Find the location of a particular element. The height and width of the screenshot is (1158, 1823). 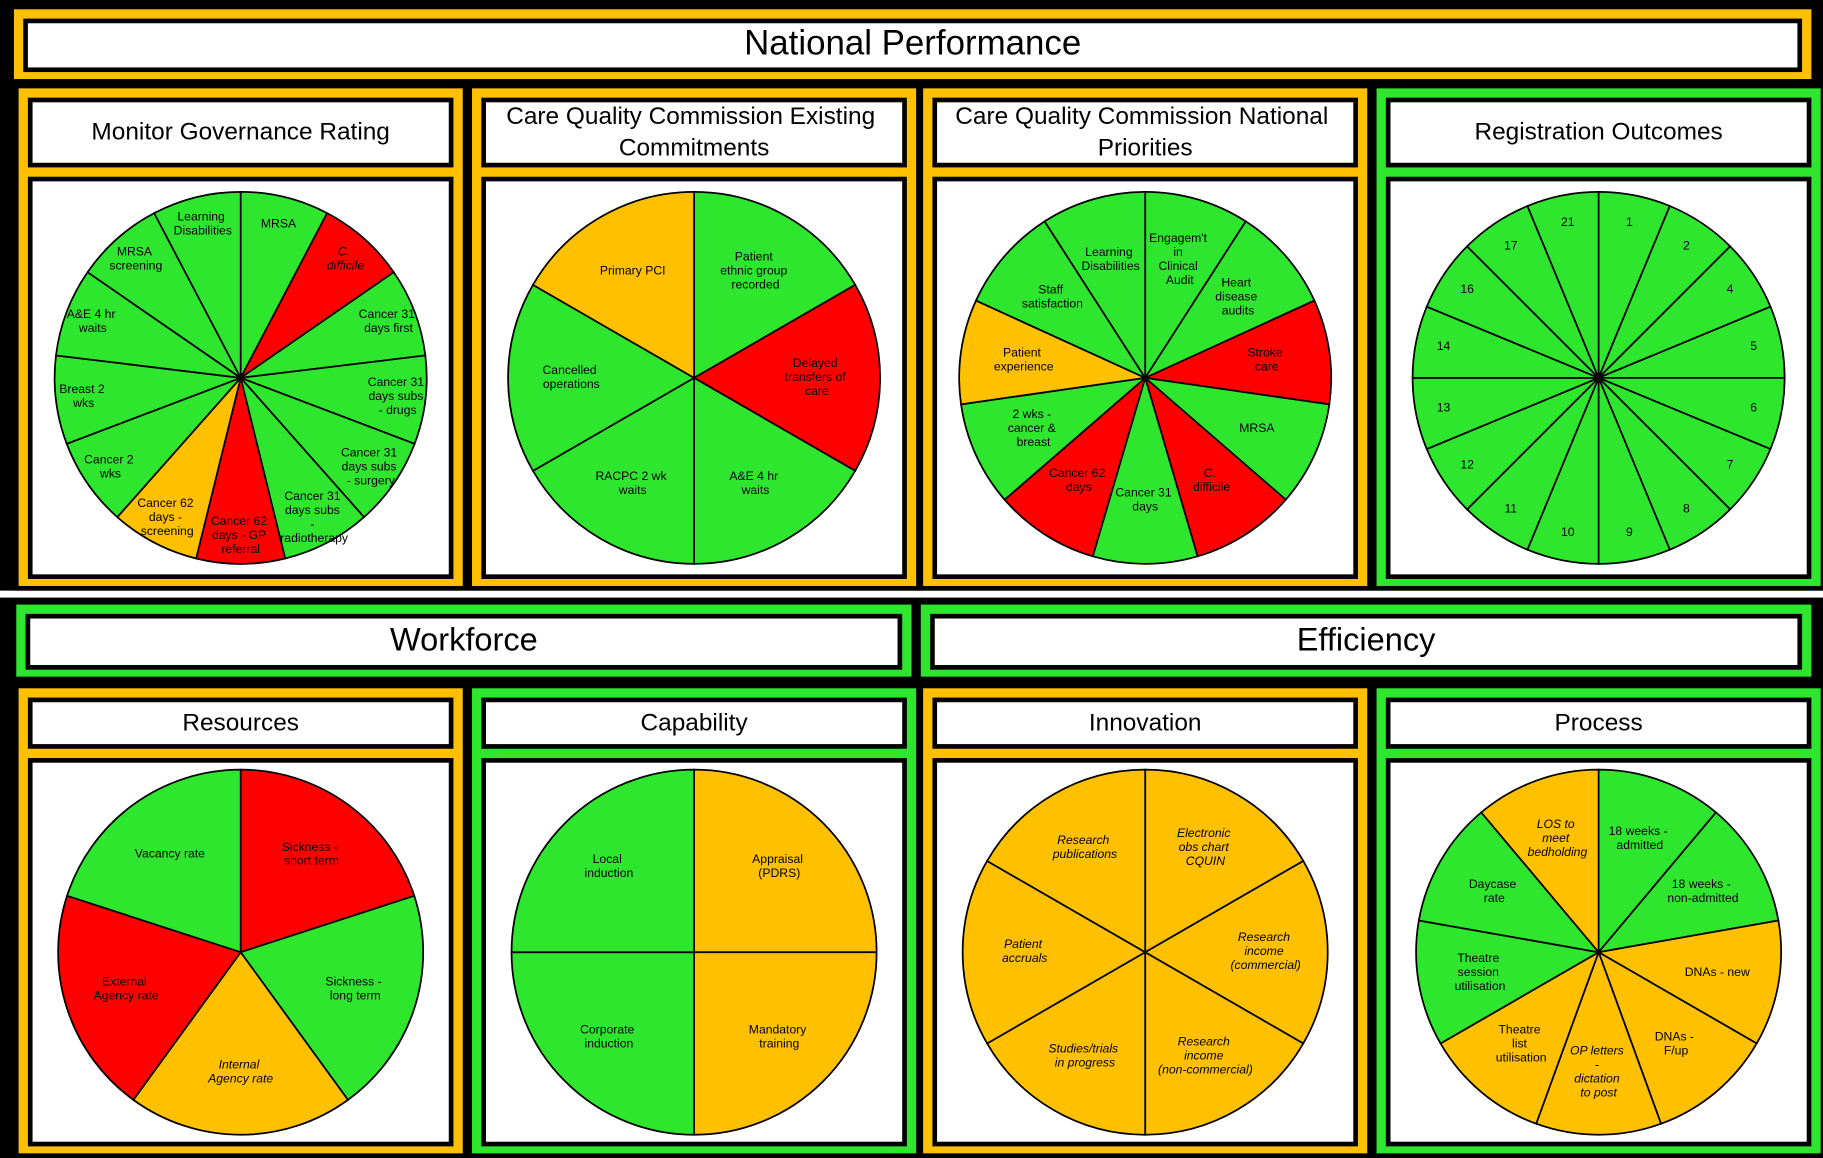

panel-title: Capability is located at coordinates (695, 723).